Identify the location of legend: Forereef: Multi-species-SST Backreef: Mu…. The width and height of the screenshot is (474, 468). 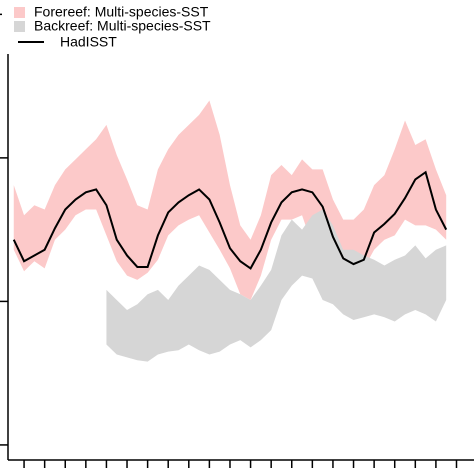
(127, 27).